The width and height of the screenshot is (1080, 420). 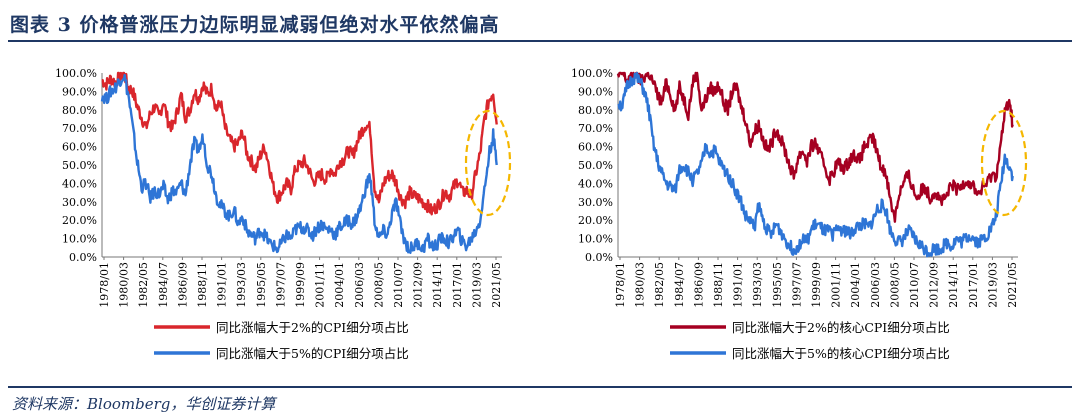 What do you see at coordinates (540, 22) in the screenshot?
I see `figure-header: 图表 3 价格普涨压力边际明显减弱但绝对水平依然偏高` at bounding box center [540, 22].